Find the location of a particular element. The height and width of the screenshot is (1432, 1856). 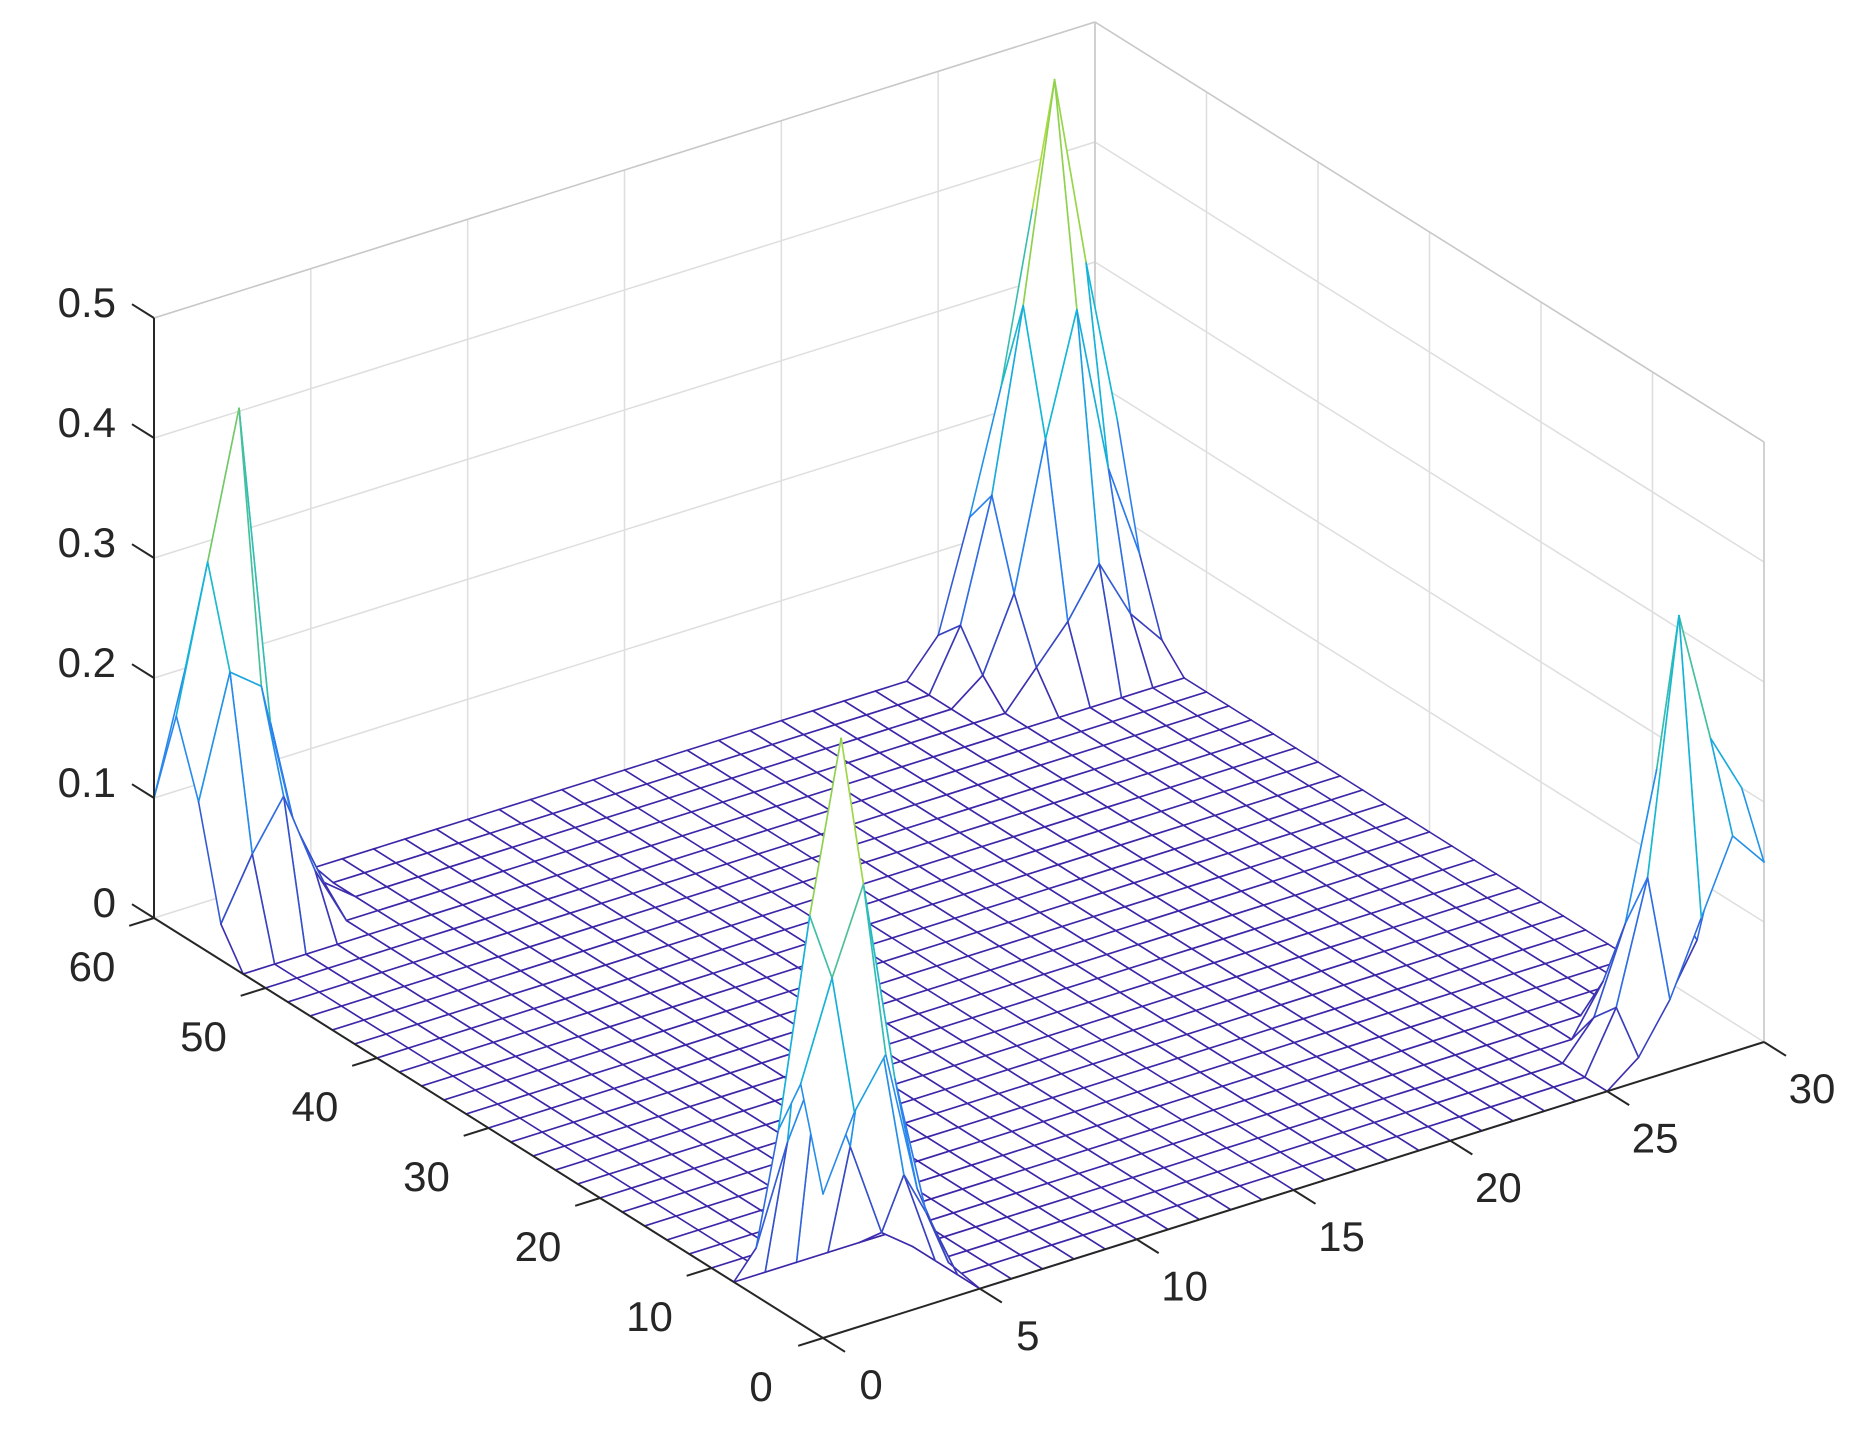

y-tick is located at coordinates (476, 1132).